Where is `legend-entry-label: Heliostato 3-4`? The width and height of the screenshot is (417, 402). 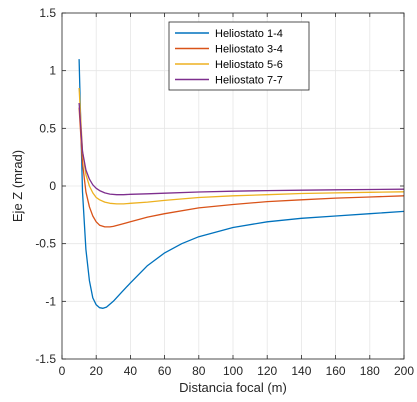 legend-entry-label: Heliostato 3-4 is located at coordinates (249, 50).